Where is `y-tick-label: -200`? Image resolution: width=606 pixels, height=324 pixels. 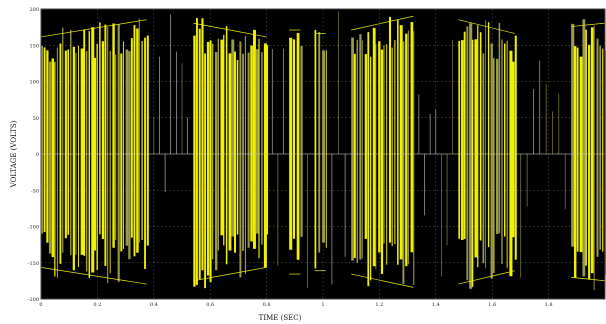
y-tick-label: -200 is located at coordinates (33, 300).